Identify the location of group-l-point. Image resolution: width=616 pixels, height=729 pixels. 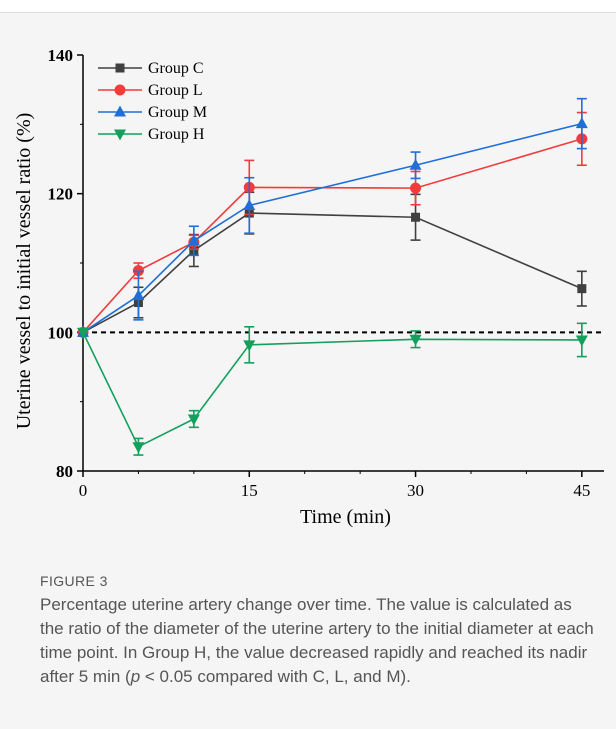
(416, 188).